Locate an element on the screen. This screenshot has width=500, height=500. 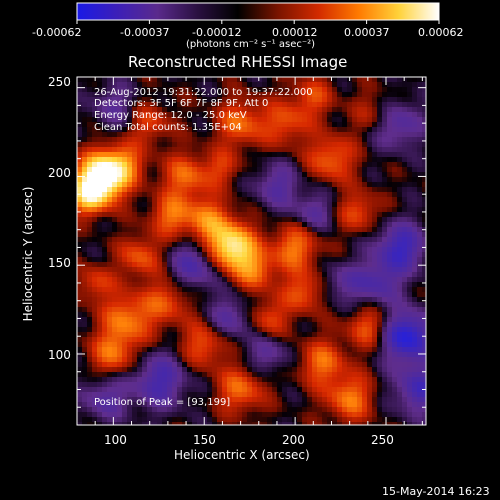
colorbar-tick-label: 0.00037 is located at coordinates (367, 32).